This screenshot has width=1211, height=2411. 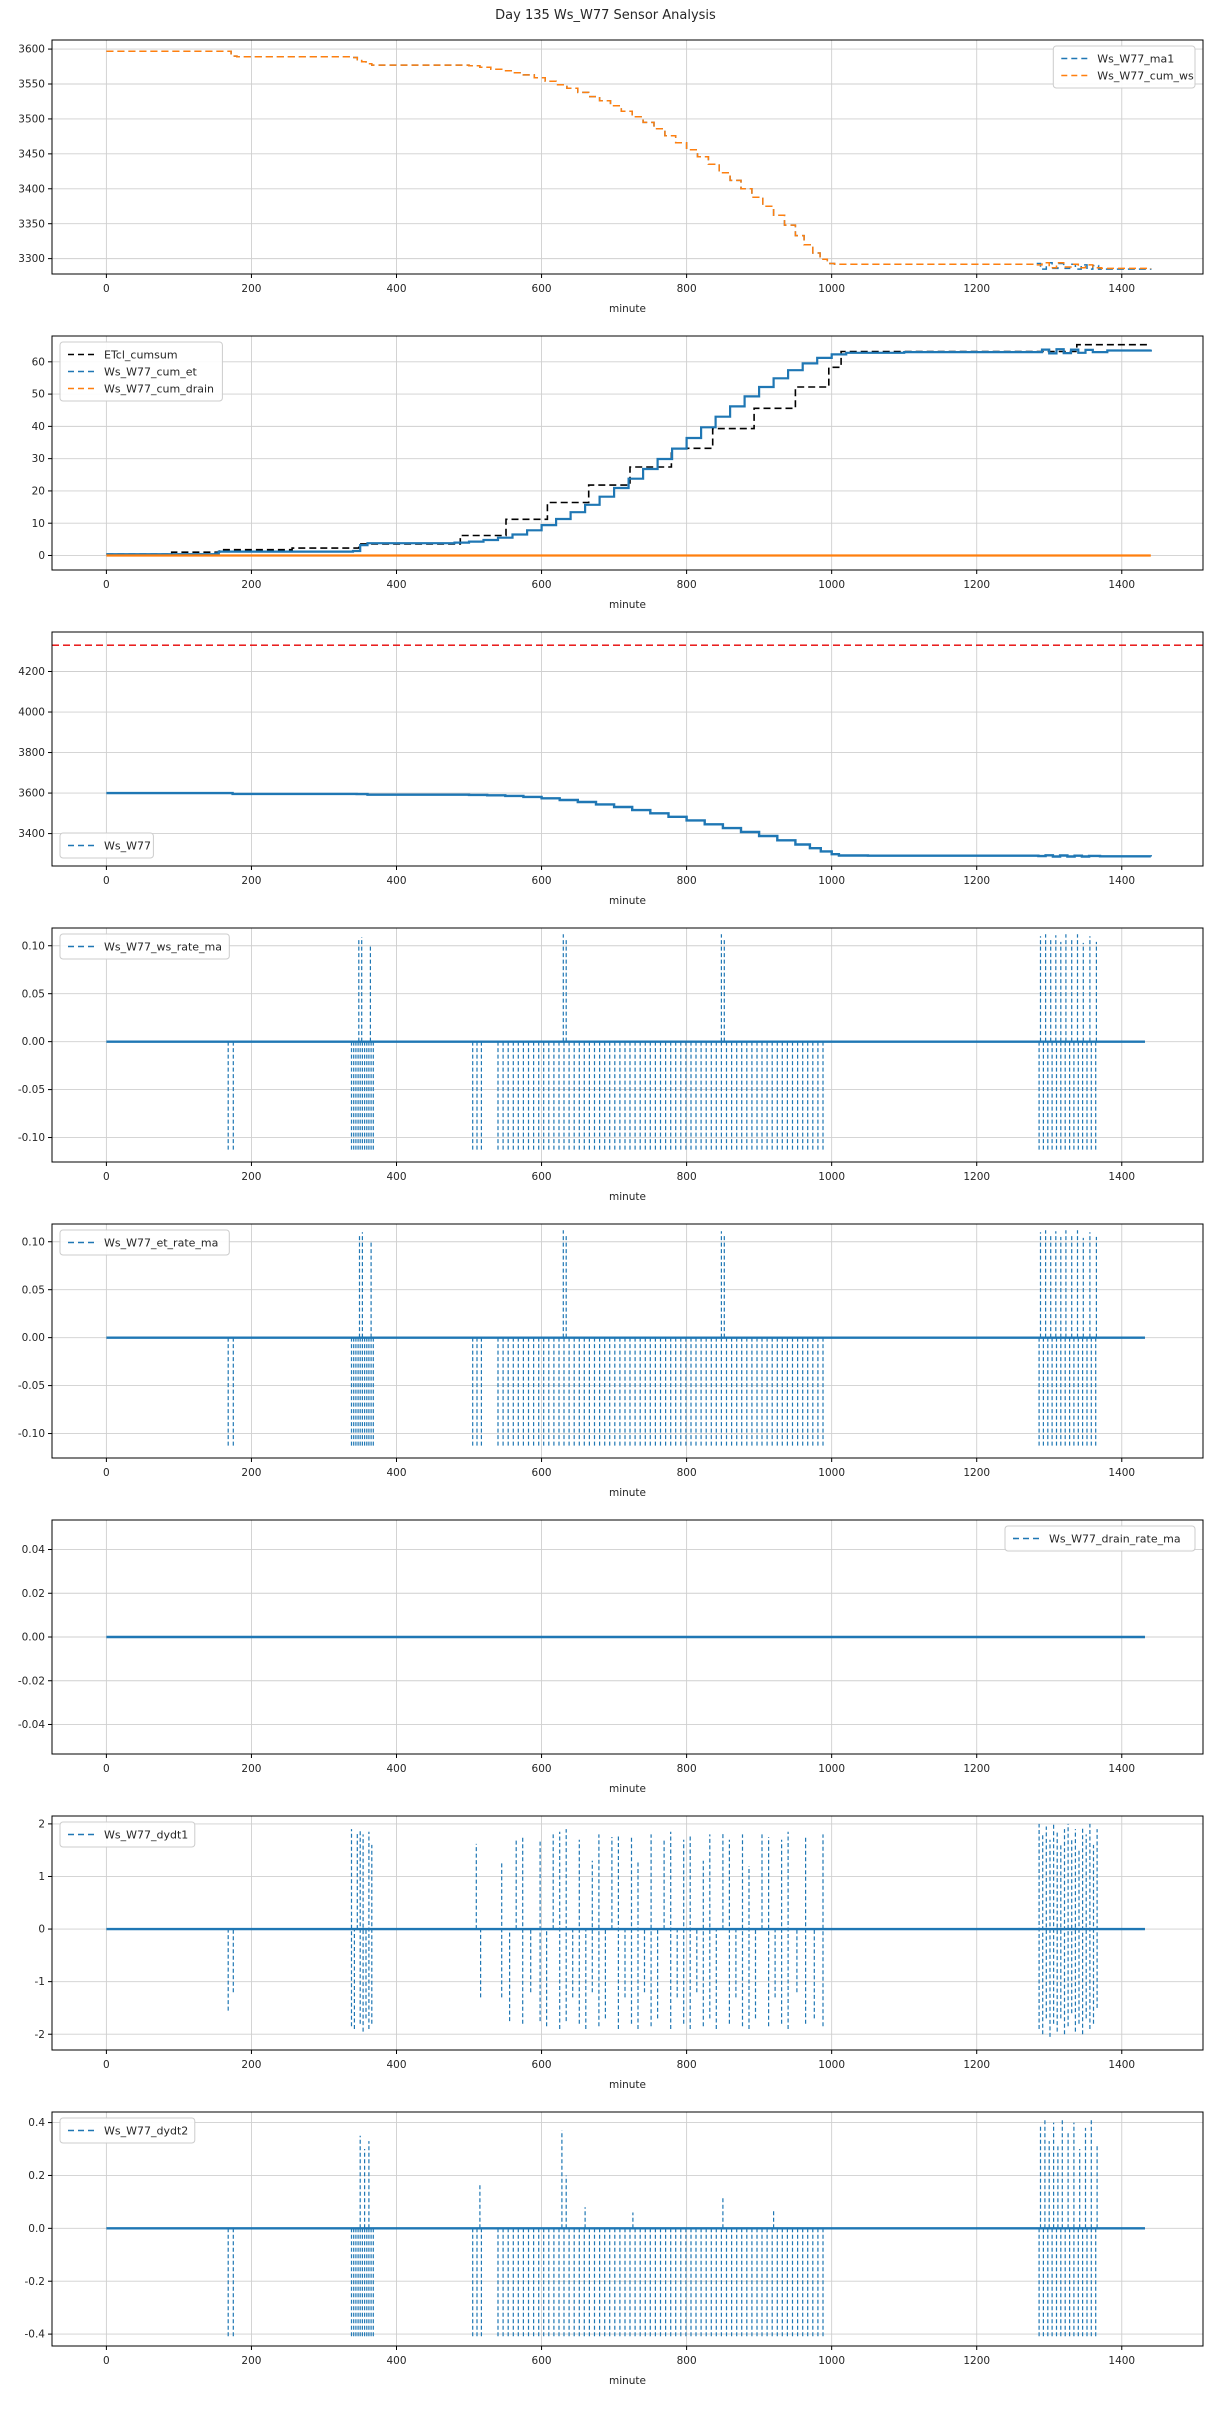 I want to click on svg-text: Ws_W77, so click(x=127, y=845).